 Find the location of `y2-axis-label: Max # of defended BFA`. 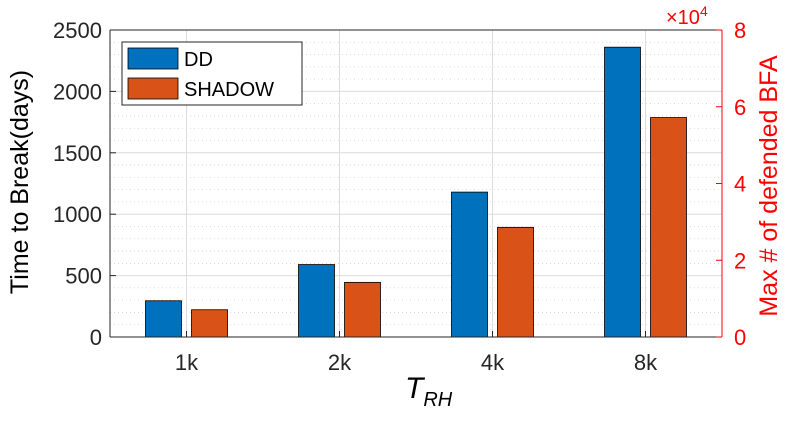

y2-axis-label: Max # of defended BFA is located at coordinates (769, 186).